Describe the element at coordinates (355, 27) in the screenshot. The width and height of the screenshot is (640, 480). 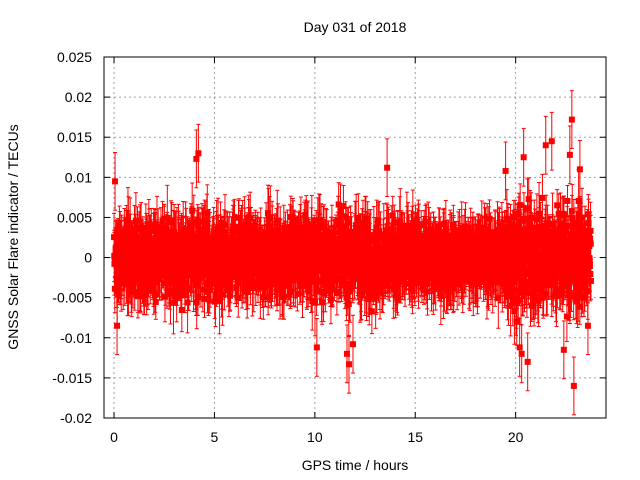
I see `chart-title: Day 031 of 2018` at that location.